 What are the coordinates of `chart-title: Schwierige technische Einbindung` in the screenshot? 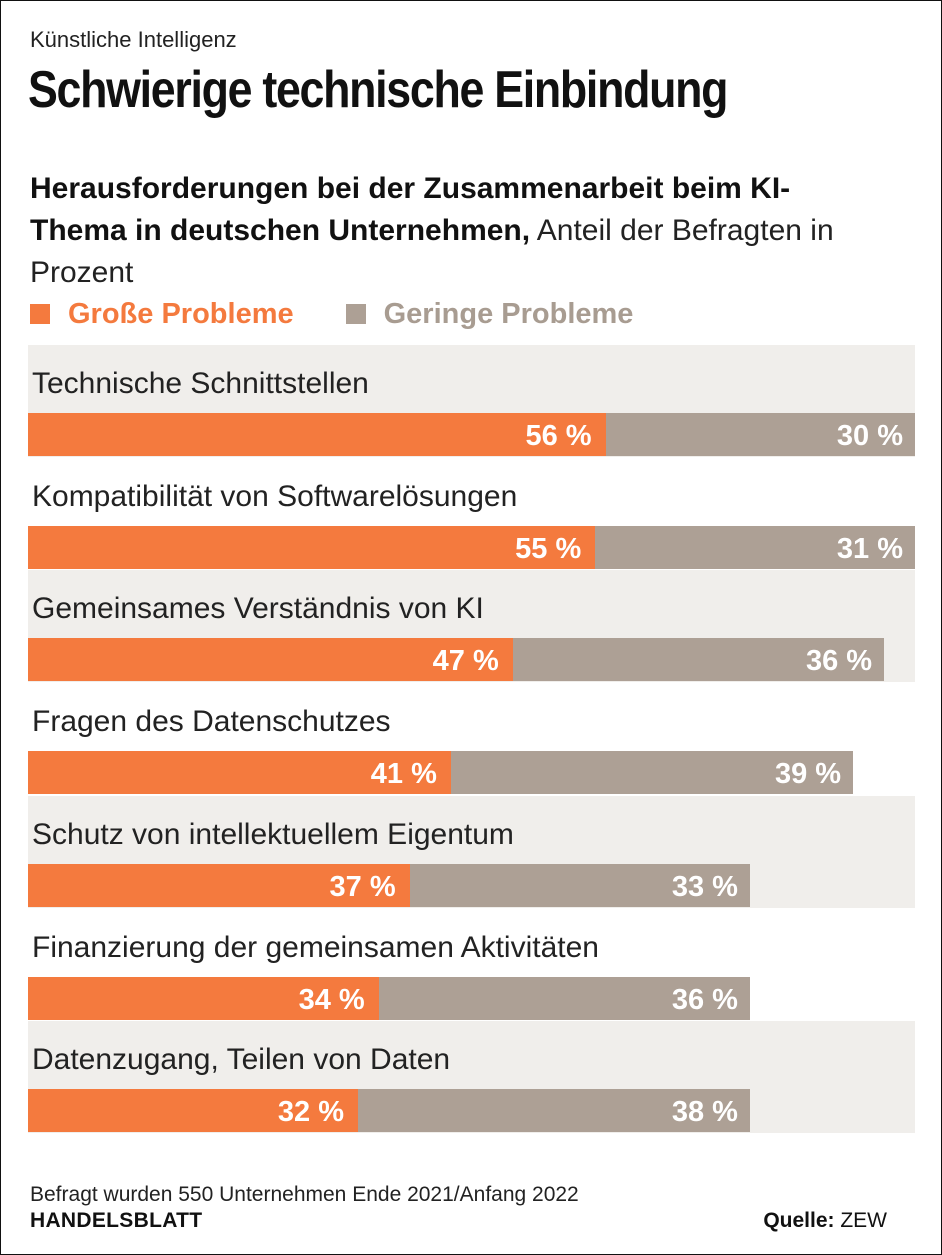 It's located at (378, 90).